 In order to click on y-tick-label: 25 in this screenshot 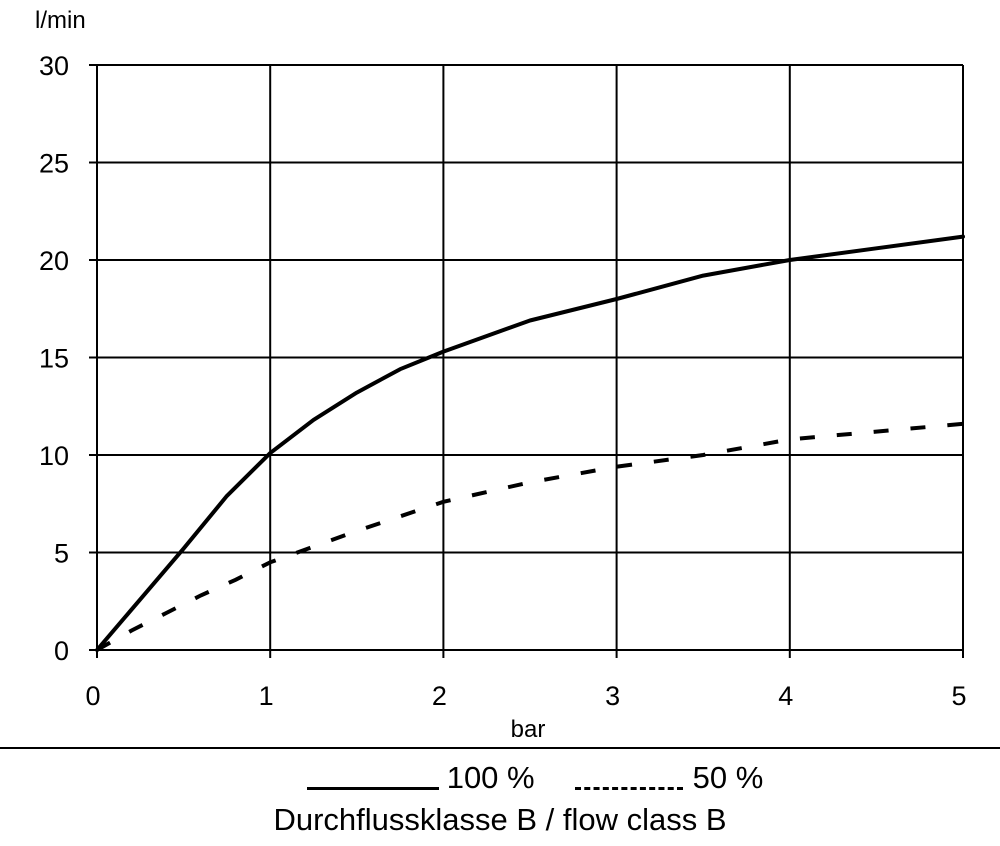, I will do `click(54, 164)`.